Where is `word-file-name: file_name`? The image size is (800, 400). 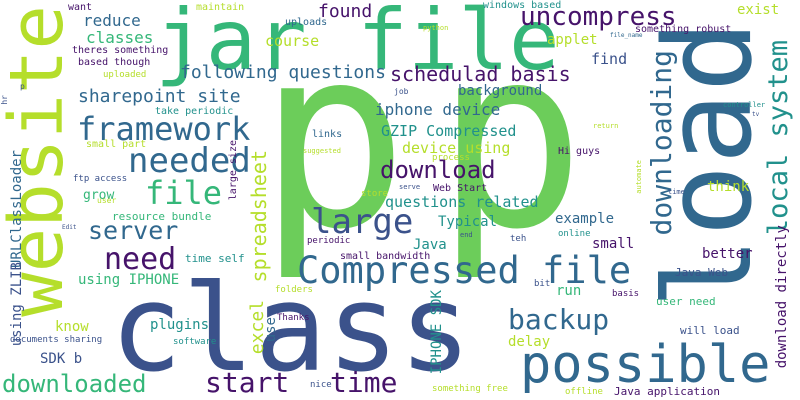
word-file-name: file_name is located at coordinates (626, 35).